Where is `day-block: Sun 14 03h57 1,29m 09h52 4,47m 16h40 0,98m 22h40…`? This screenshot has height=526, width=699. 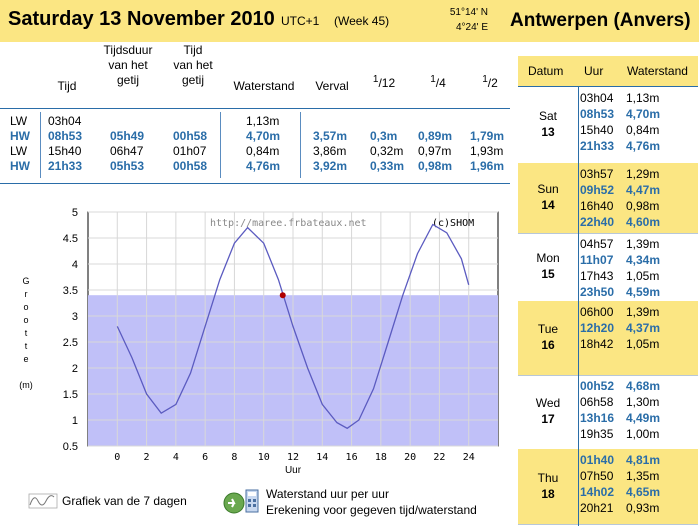
day-block: Sun 14 03h57 1,29m 09h52 4,47m 16h40 0,98m 22h40… is located at coordinates (608, 198).